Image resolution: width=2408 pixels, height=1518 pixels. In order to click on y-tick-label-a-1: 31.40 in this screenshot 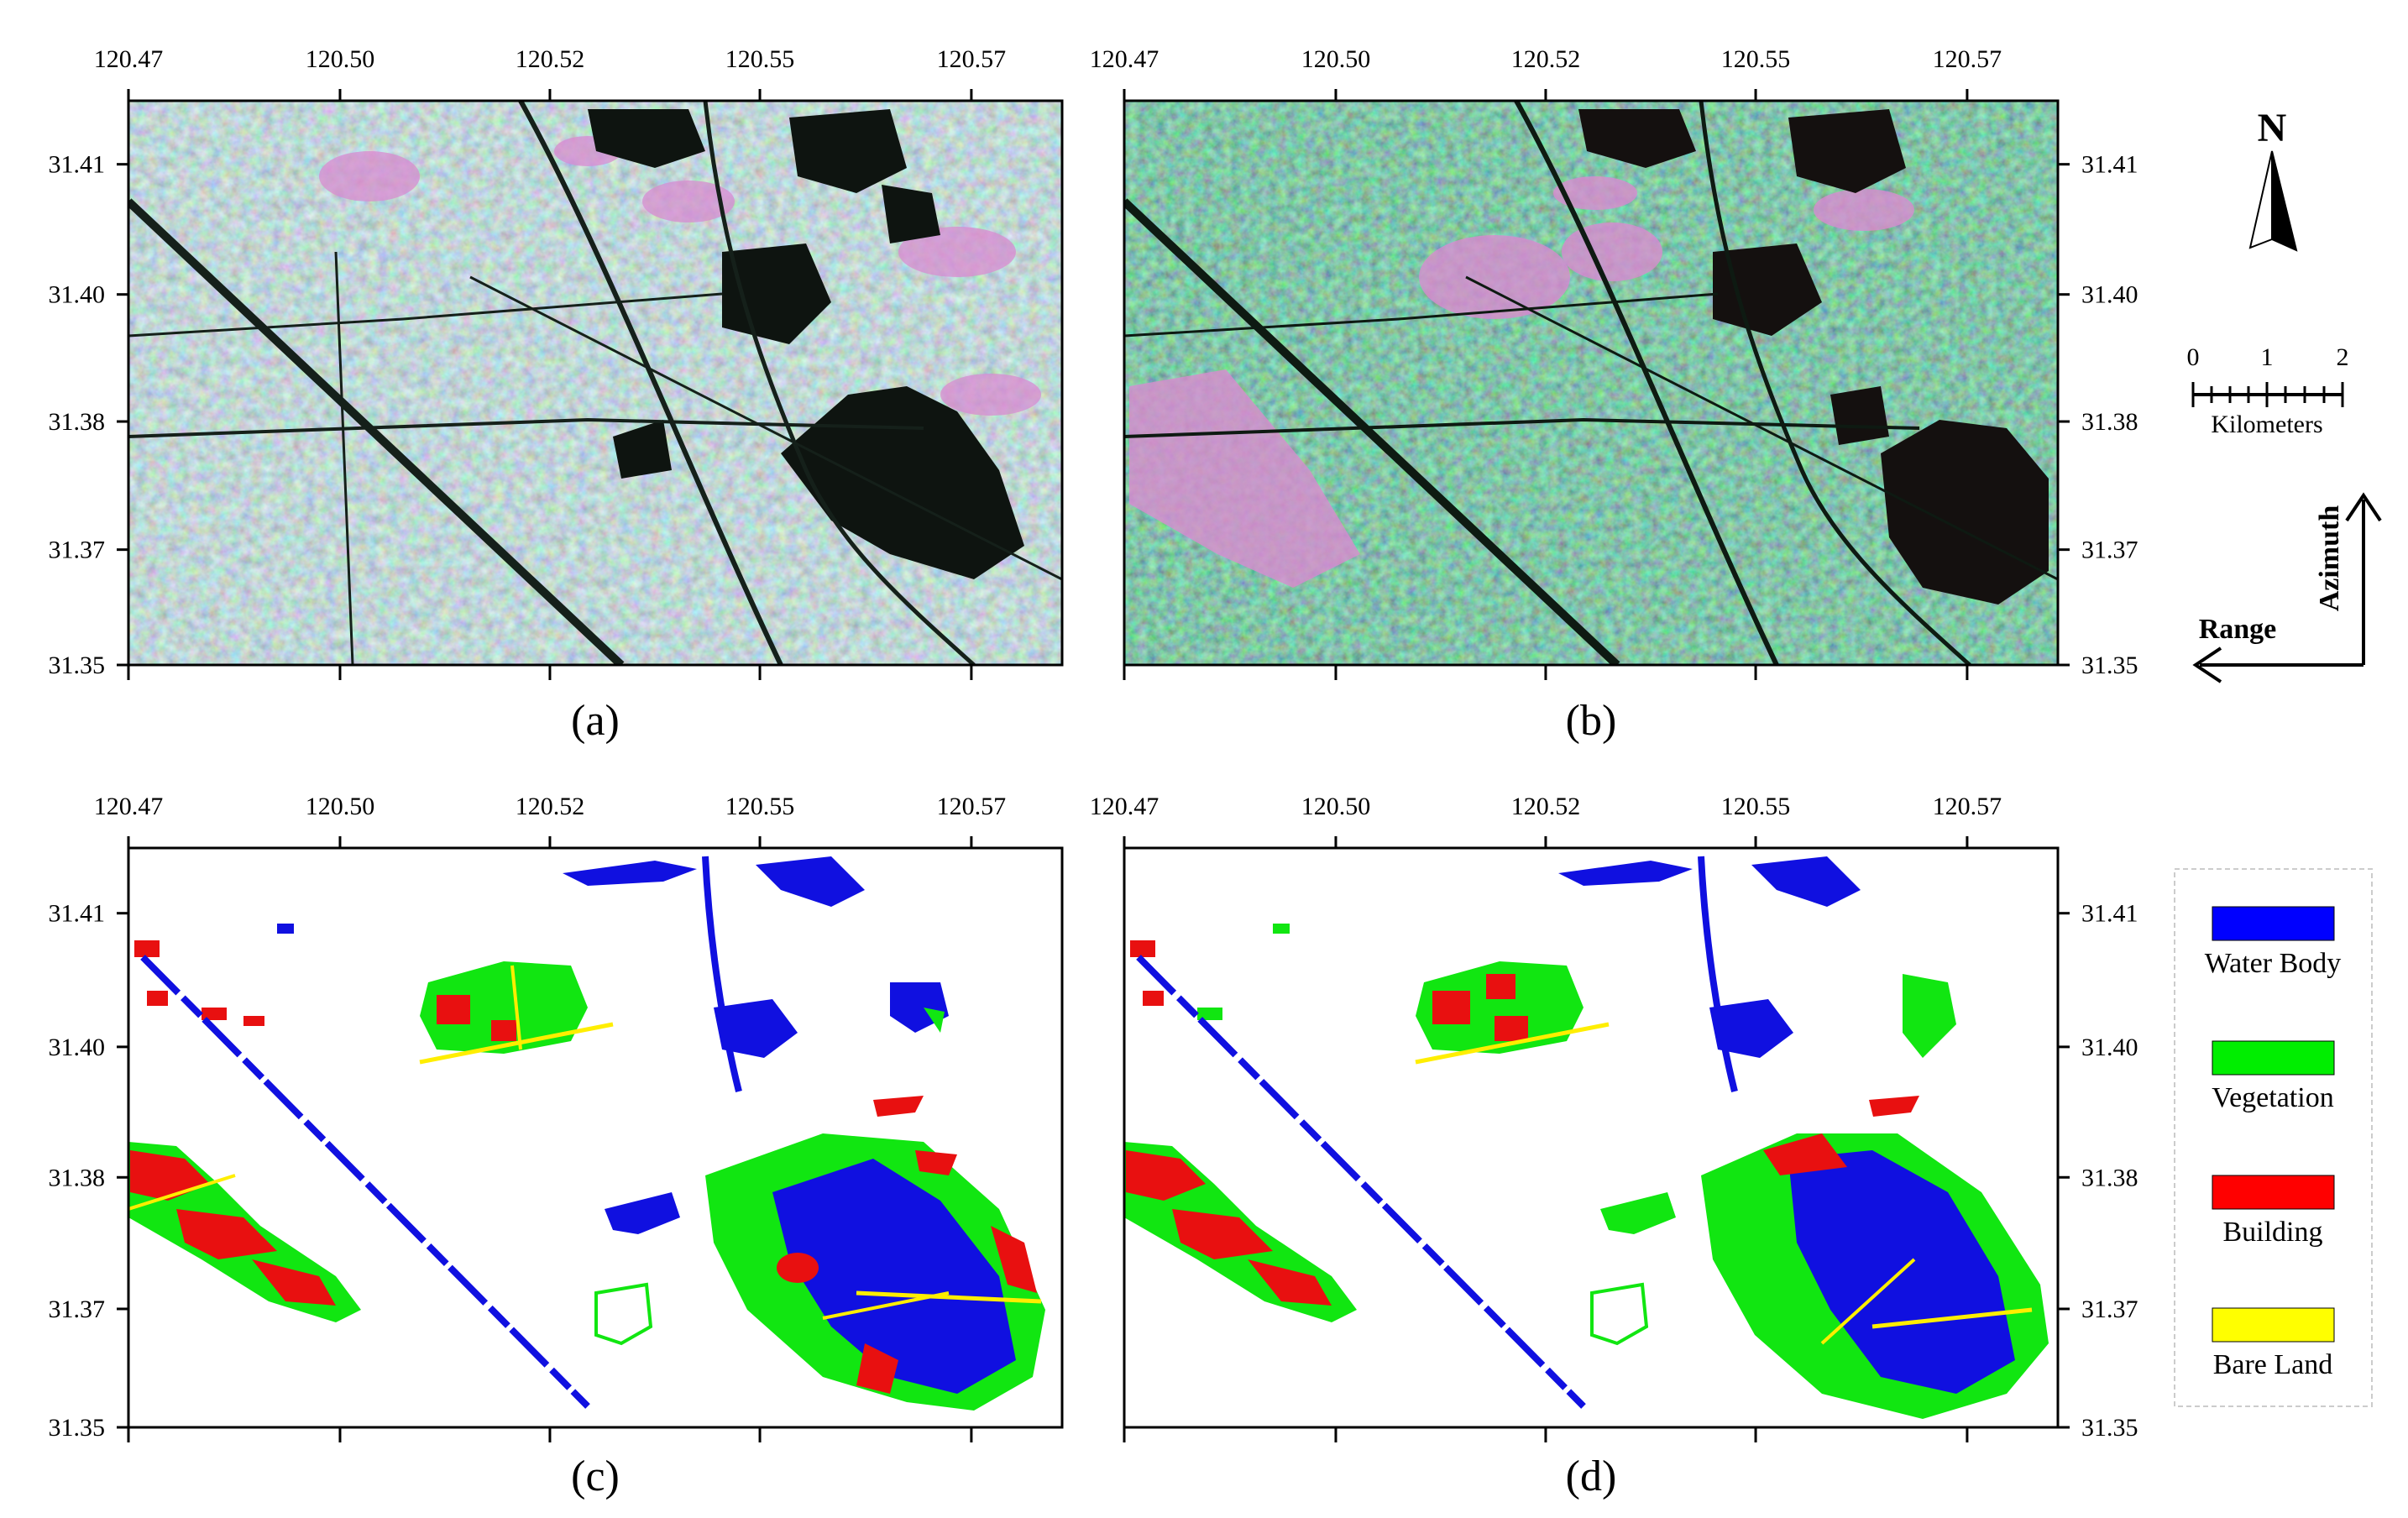, I will do `click(77, 295)`.